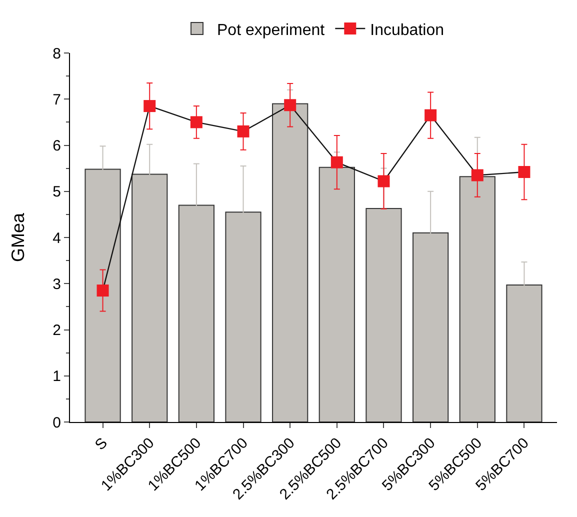 This screenshot has width=577, height=517. I want to click on legend-label: Pot experiment, so click(271, 30).